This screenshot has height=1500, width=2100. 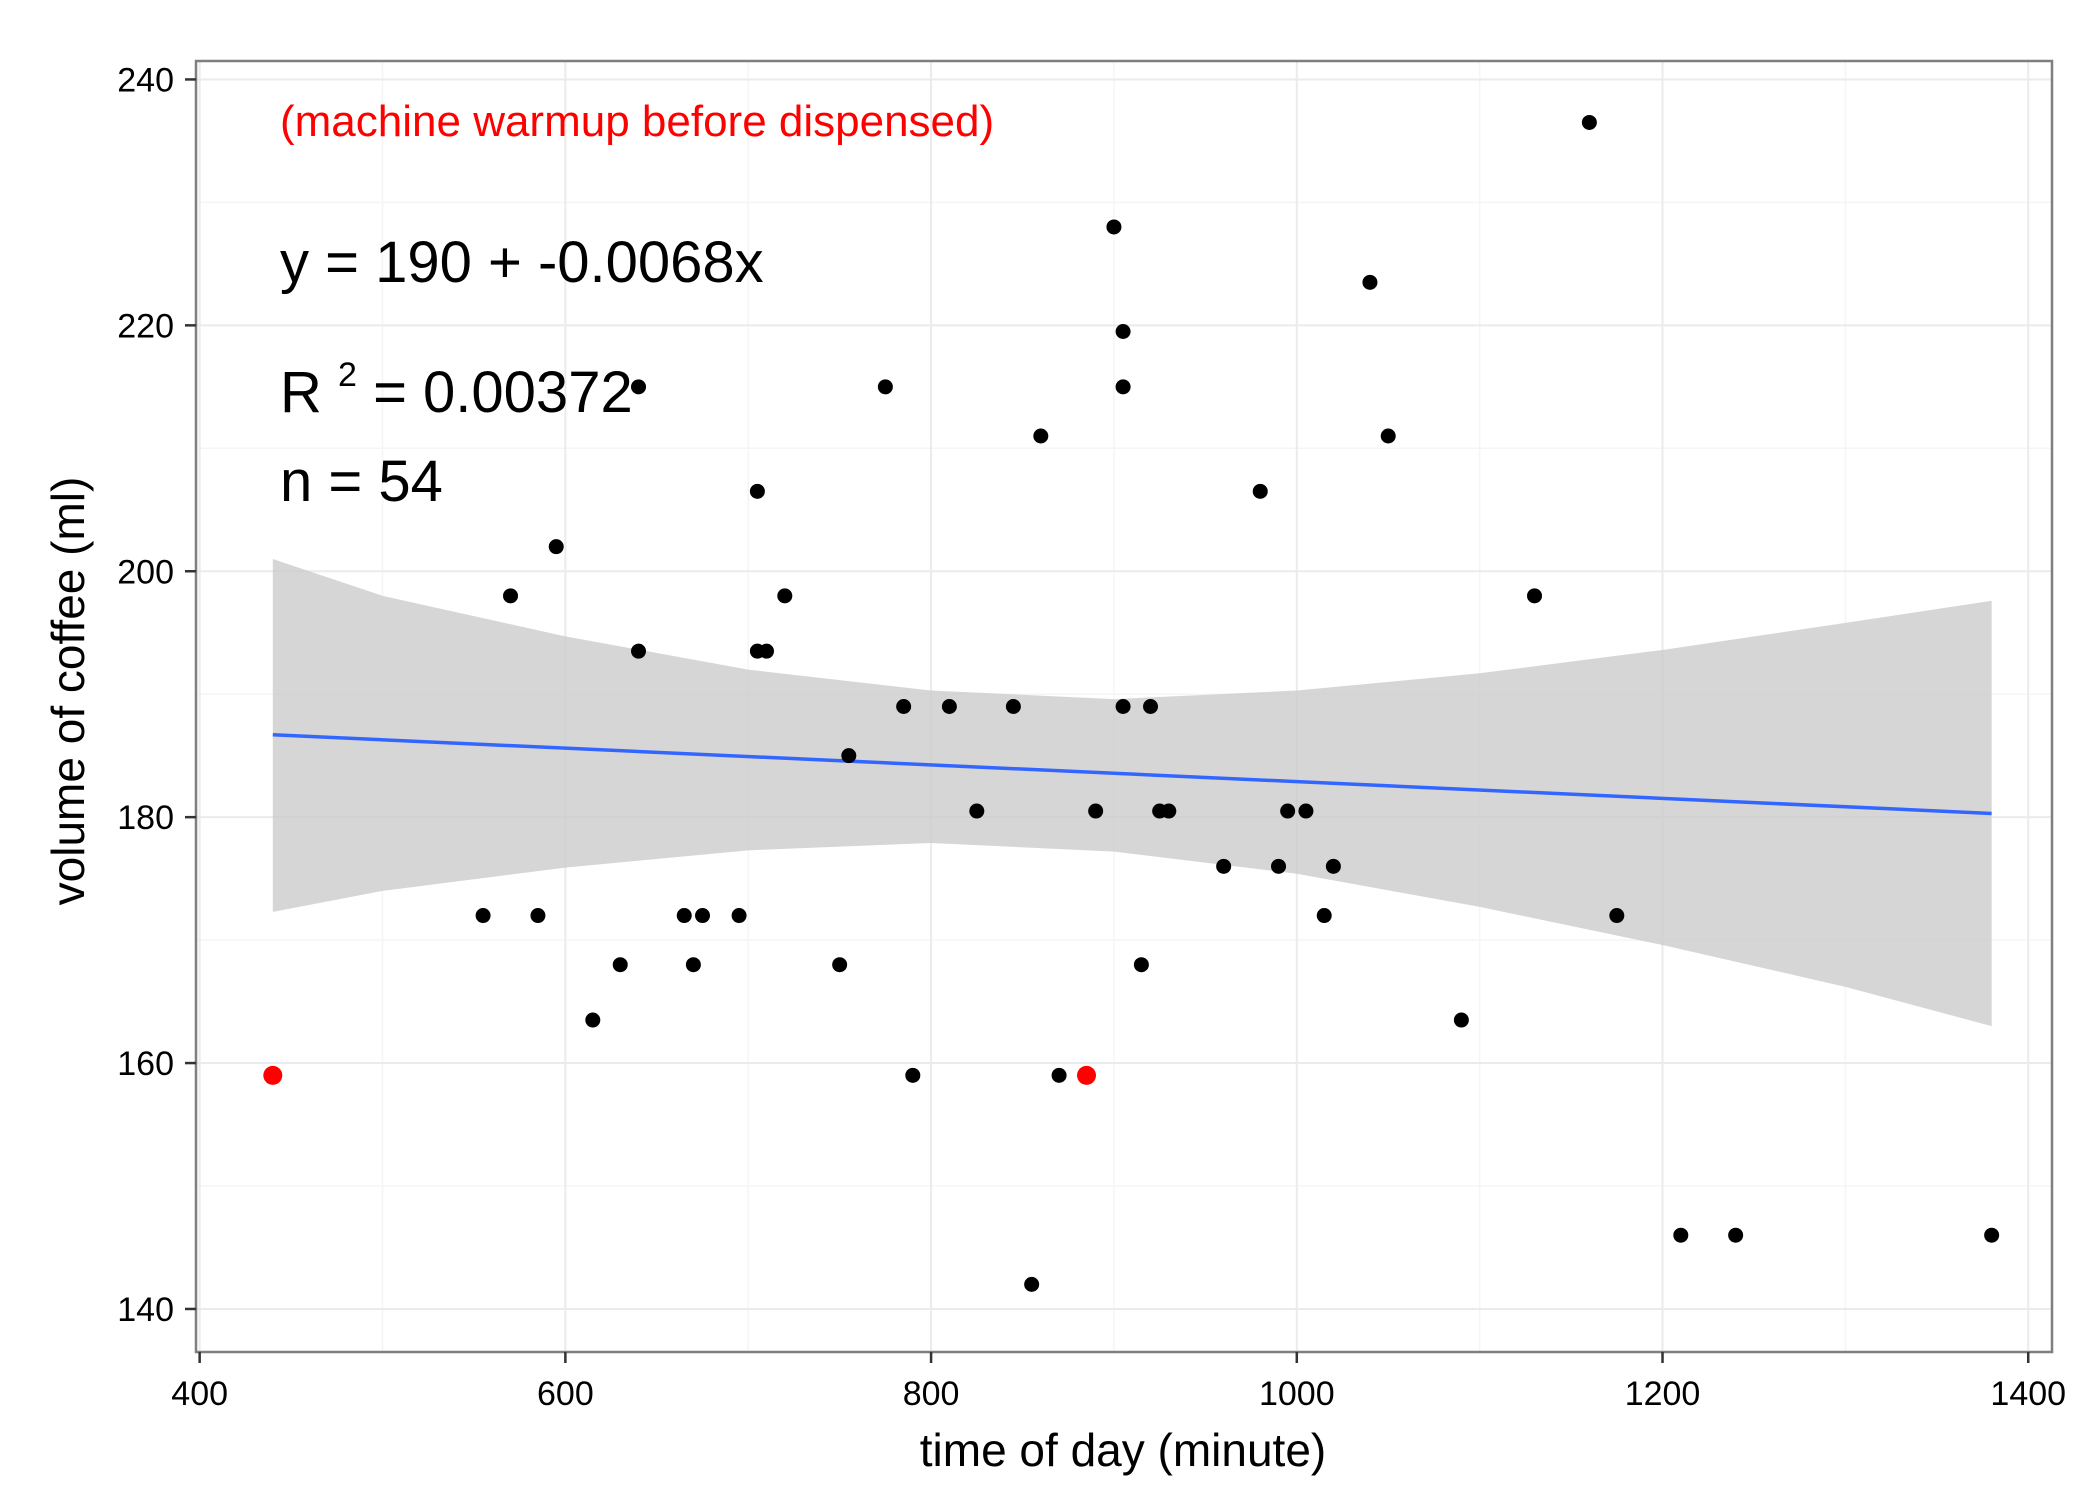 I want to click on y-tick-label: 220, so click(x=145, y=326).